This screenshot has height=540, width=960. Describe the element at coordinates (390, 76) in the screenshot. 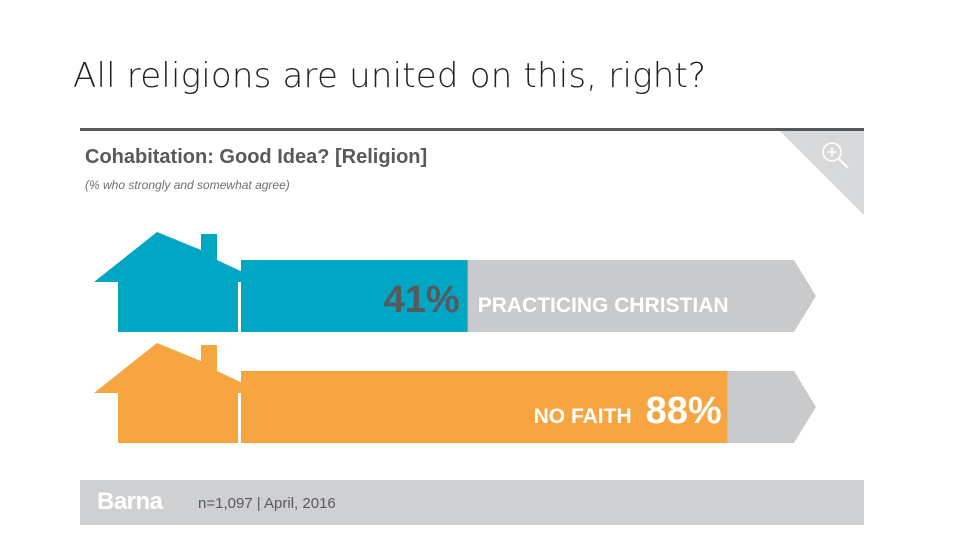

I see `slide-title: All religions are united on this, right?` at that location.